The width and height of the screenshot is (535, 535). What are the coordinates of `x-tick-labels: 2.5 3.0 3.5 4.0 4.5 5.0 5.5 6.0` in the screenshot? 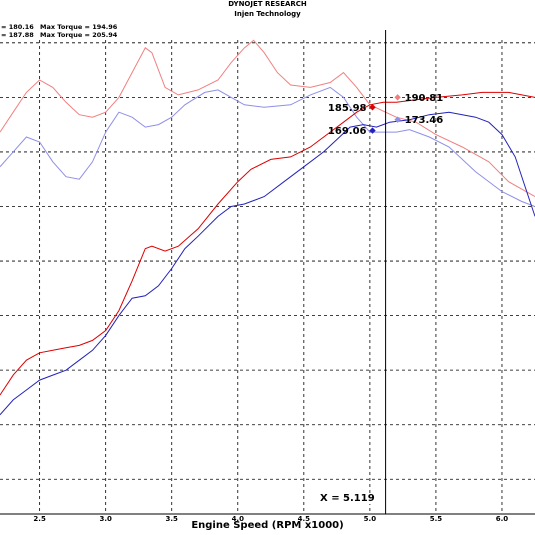 It's located at (270, 519).